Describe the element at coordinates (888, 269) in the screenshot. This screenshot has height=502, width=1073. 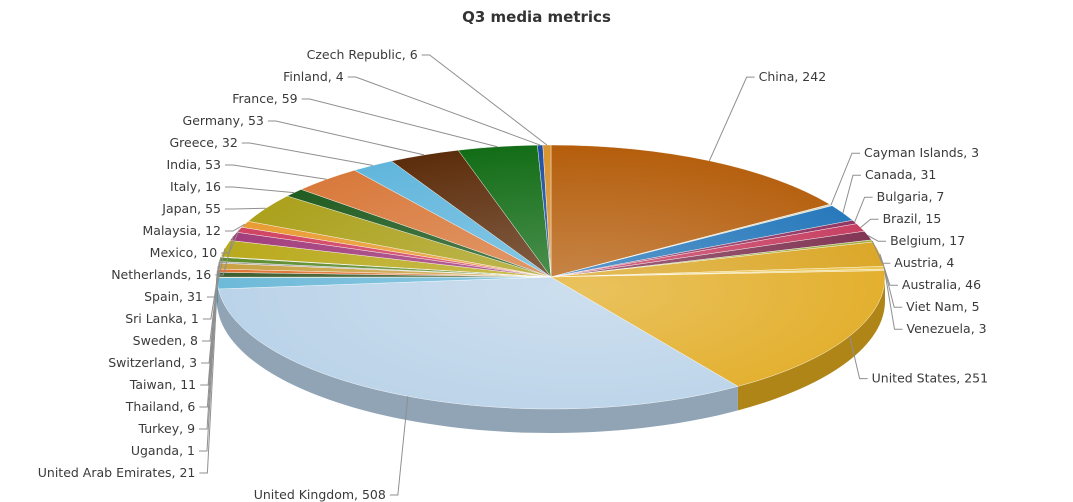
I see `leader-line-australia` at that location.